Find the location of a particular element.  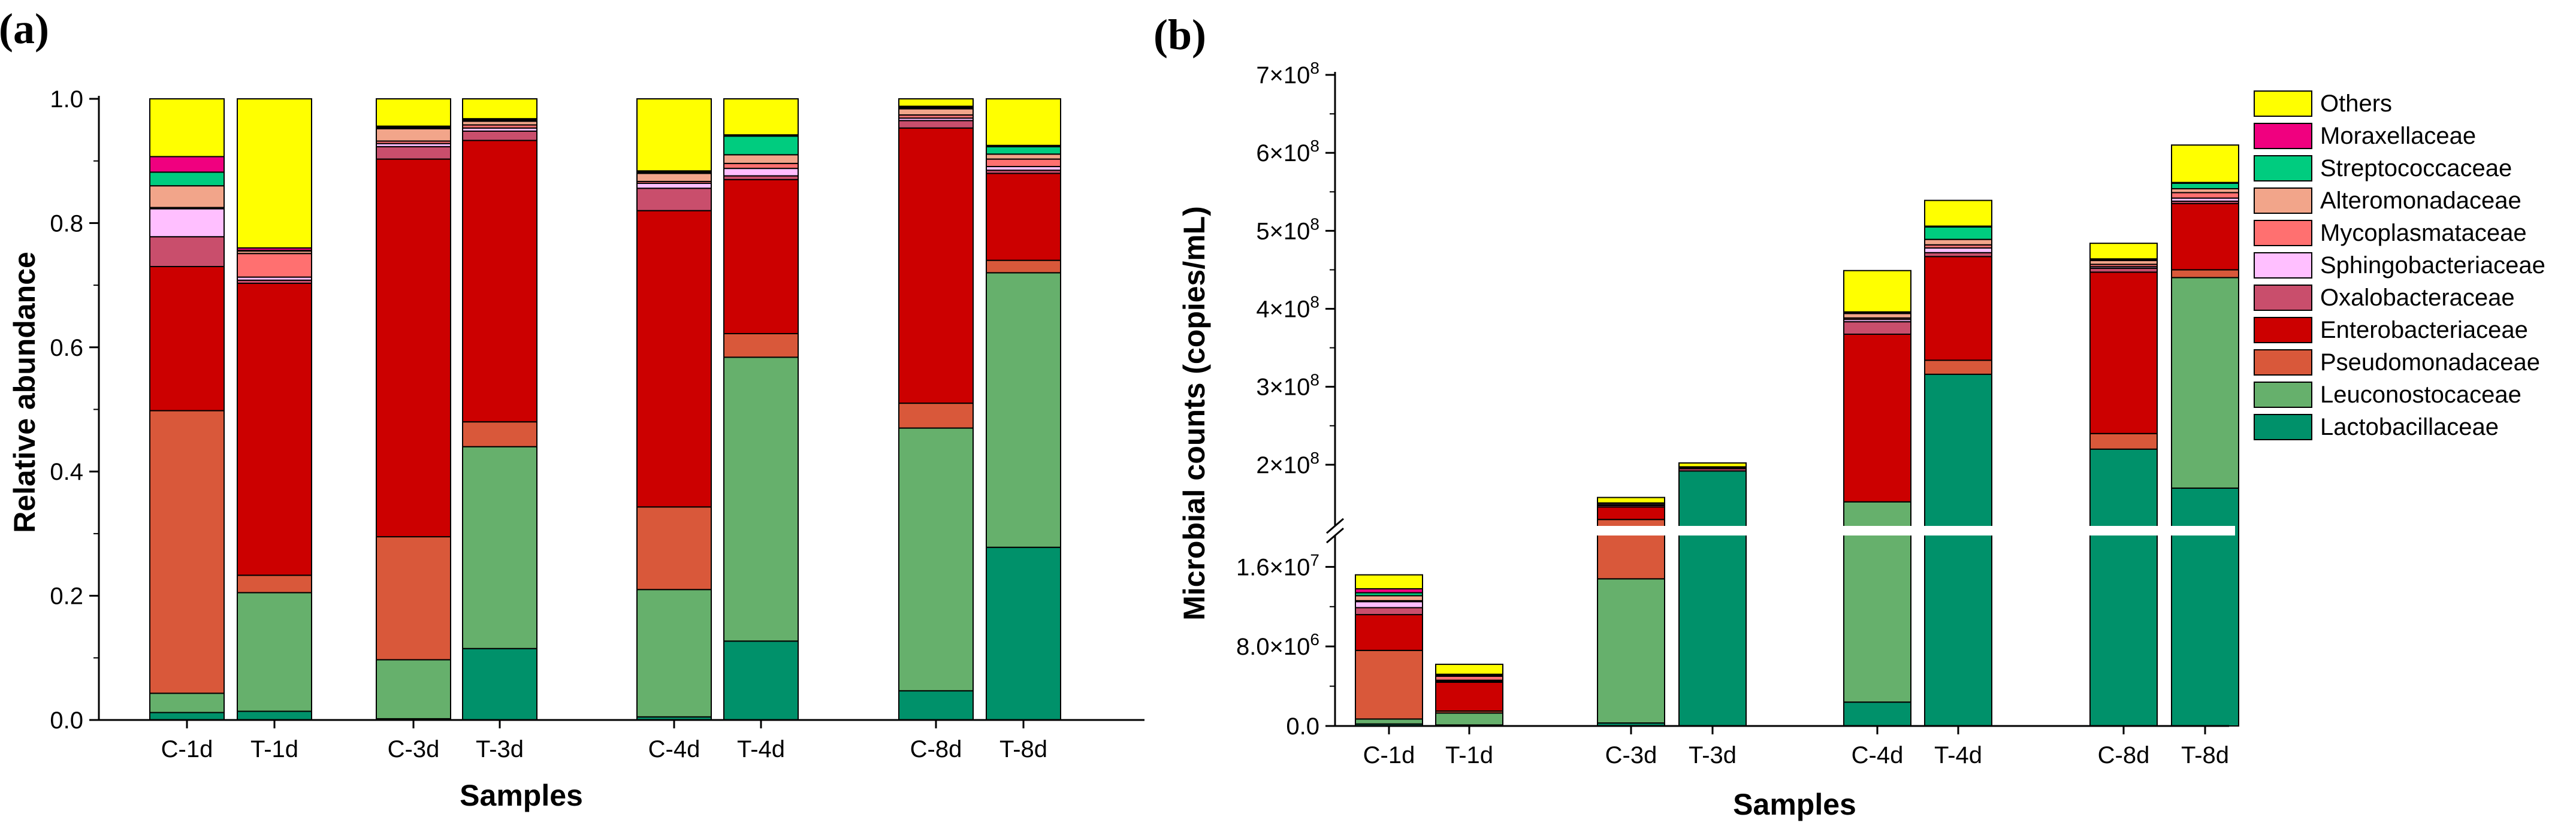

bar-segment-streptococcaceae-t-4d is located at coordinates (1958, 233).